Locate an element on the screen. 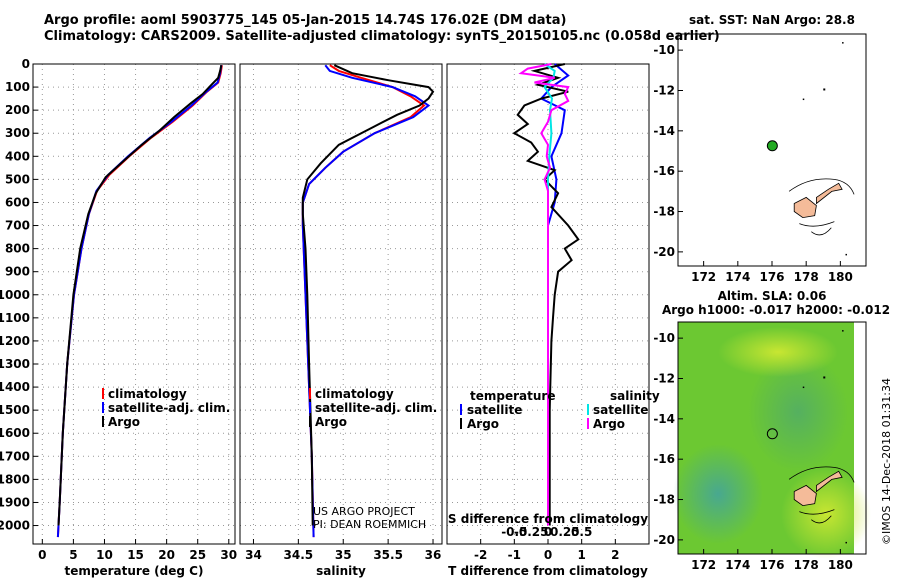 Image resolution: width=900 pixels, height=580 pixels. y-tick-label: 700 is located at coordinates (17, 226).